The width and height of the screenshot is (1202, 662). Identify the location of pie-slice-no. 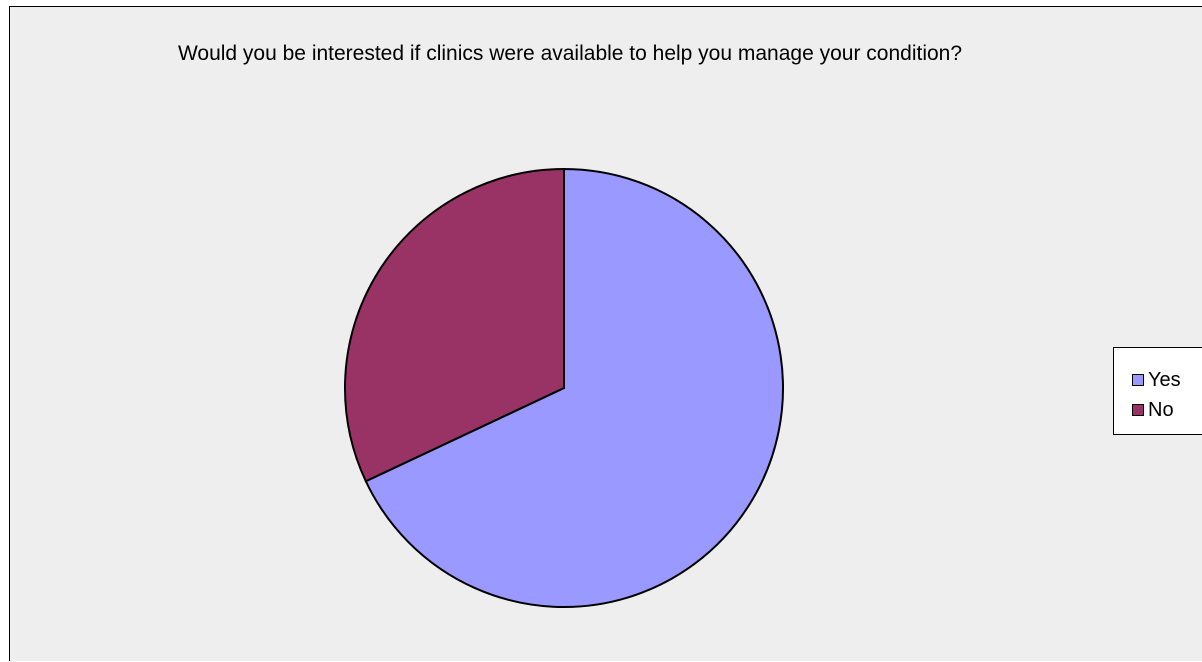
(454, 325).